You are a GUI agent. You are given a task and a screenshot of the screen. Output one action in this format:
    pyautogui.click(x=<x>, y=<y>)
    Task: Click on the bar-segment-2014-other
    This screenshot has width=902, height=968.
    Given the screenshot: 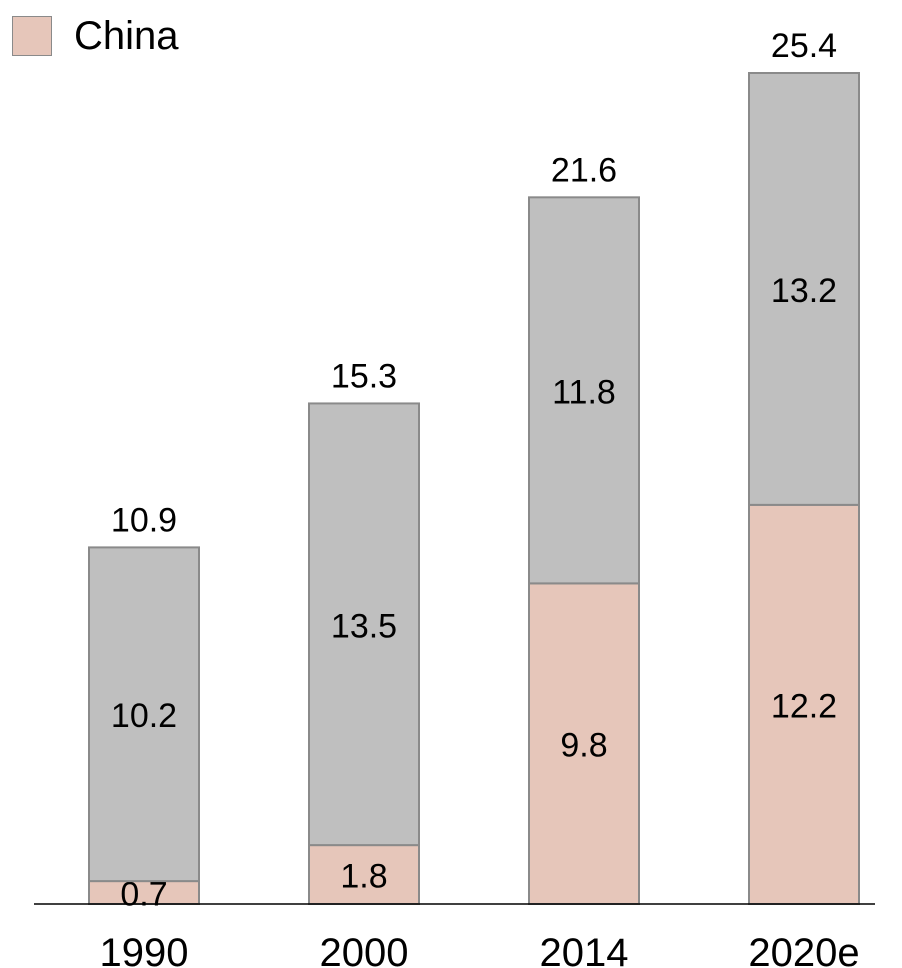 What is the action you would take?
    pyautogui.click(x=584, y=390)
    